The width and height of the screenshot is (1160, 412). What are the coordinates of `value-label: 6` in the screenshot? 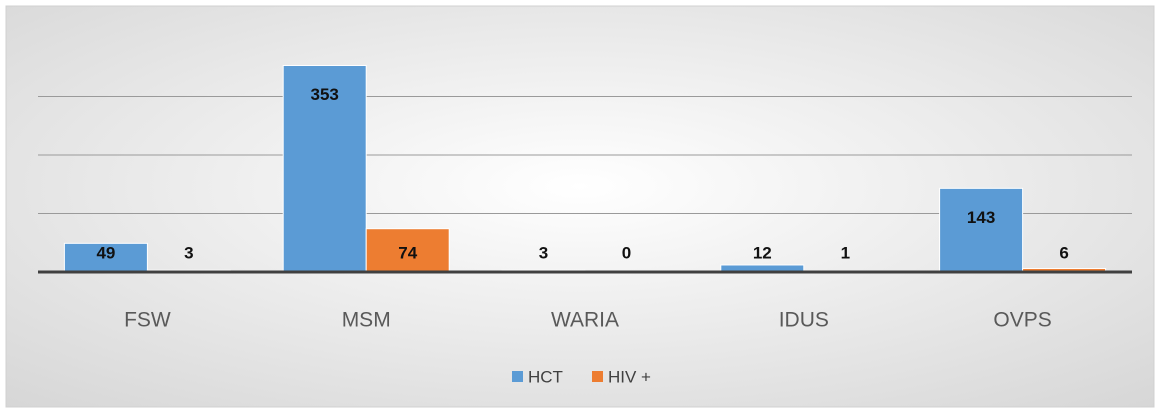 It's located at (1063, 252).